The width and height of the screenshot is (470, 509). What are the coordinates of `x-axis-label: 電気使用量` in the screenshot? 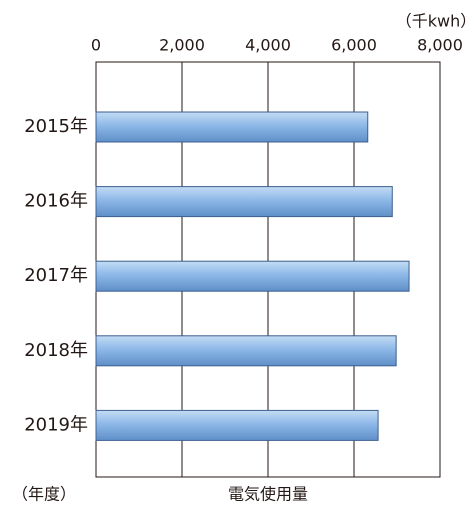 It's located at (268, 494).